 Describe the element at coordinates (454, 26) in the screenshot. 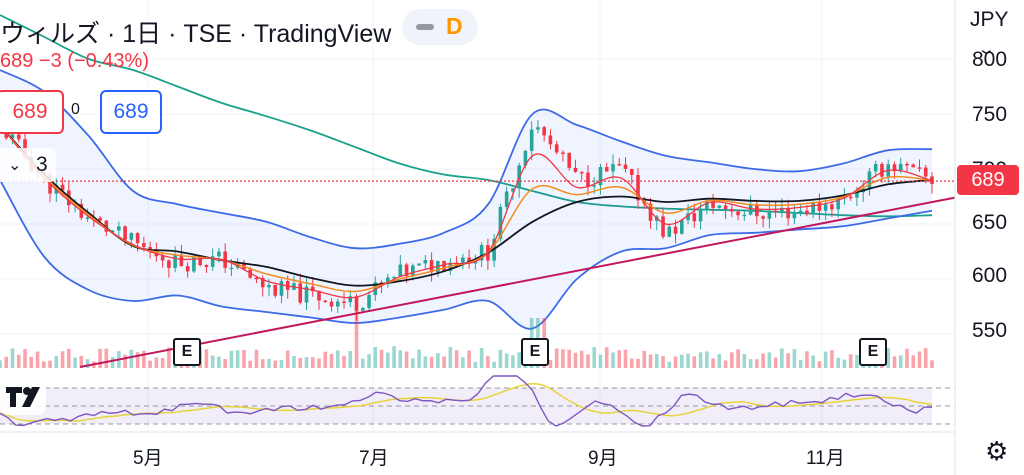

I see `interval-letter: D` at that location.